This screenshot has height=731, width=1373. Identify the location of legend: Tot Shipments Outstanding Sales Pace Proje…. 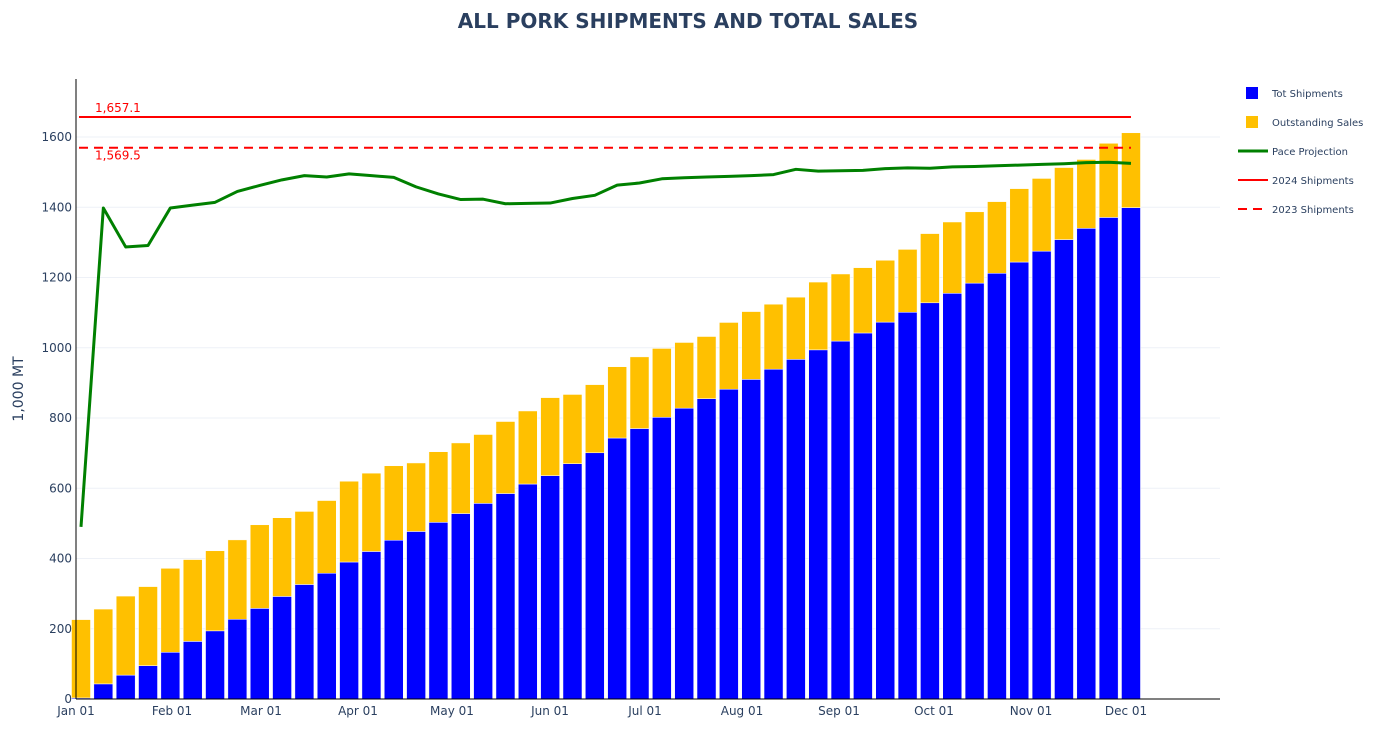
(1300, 151).